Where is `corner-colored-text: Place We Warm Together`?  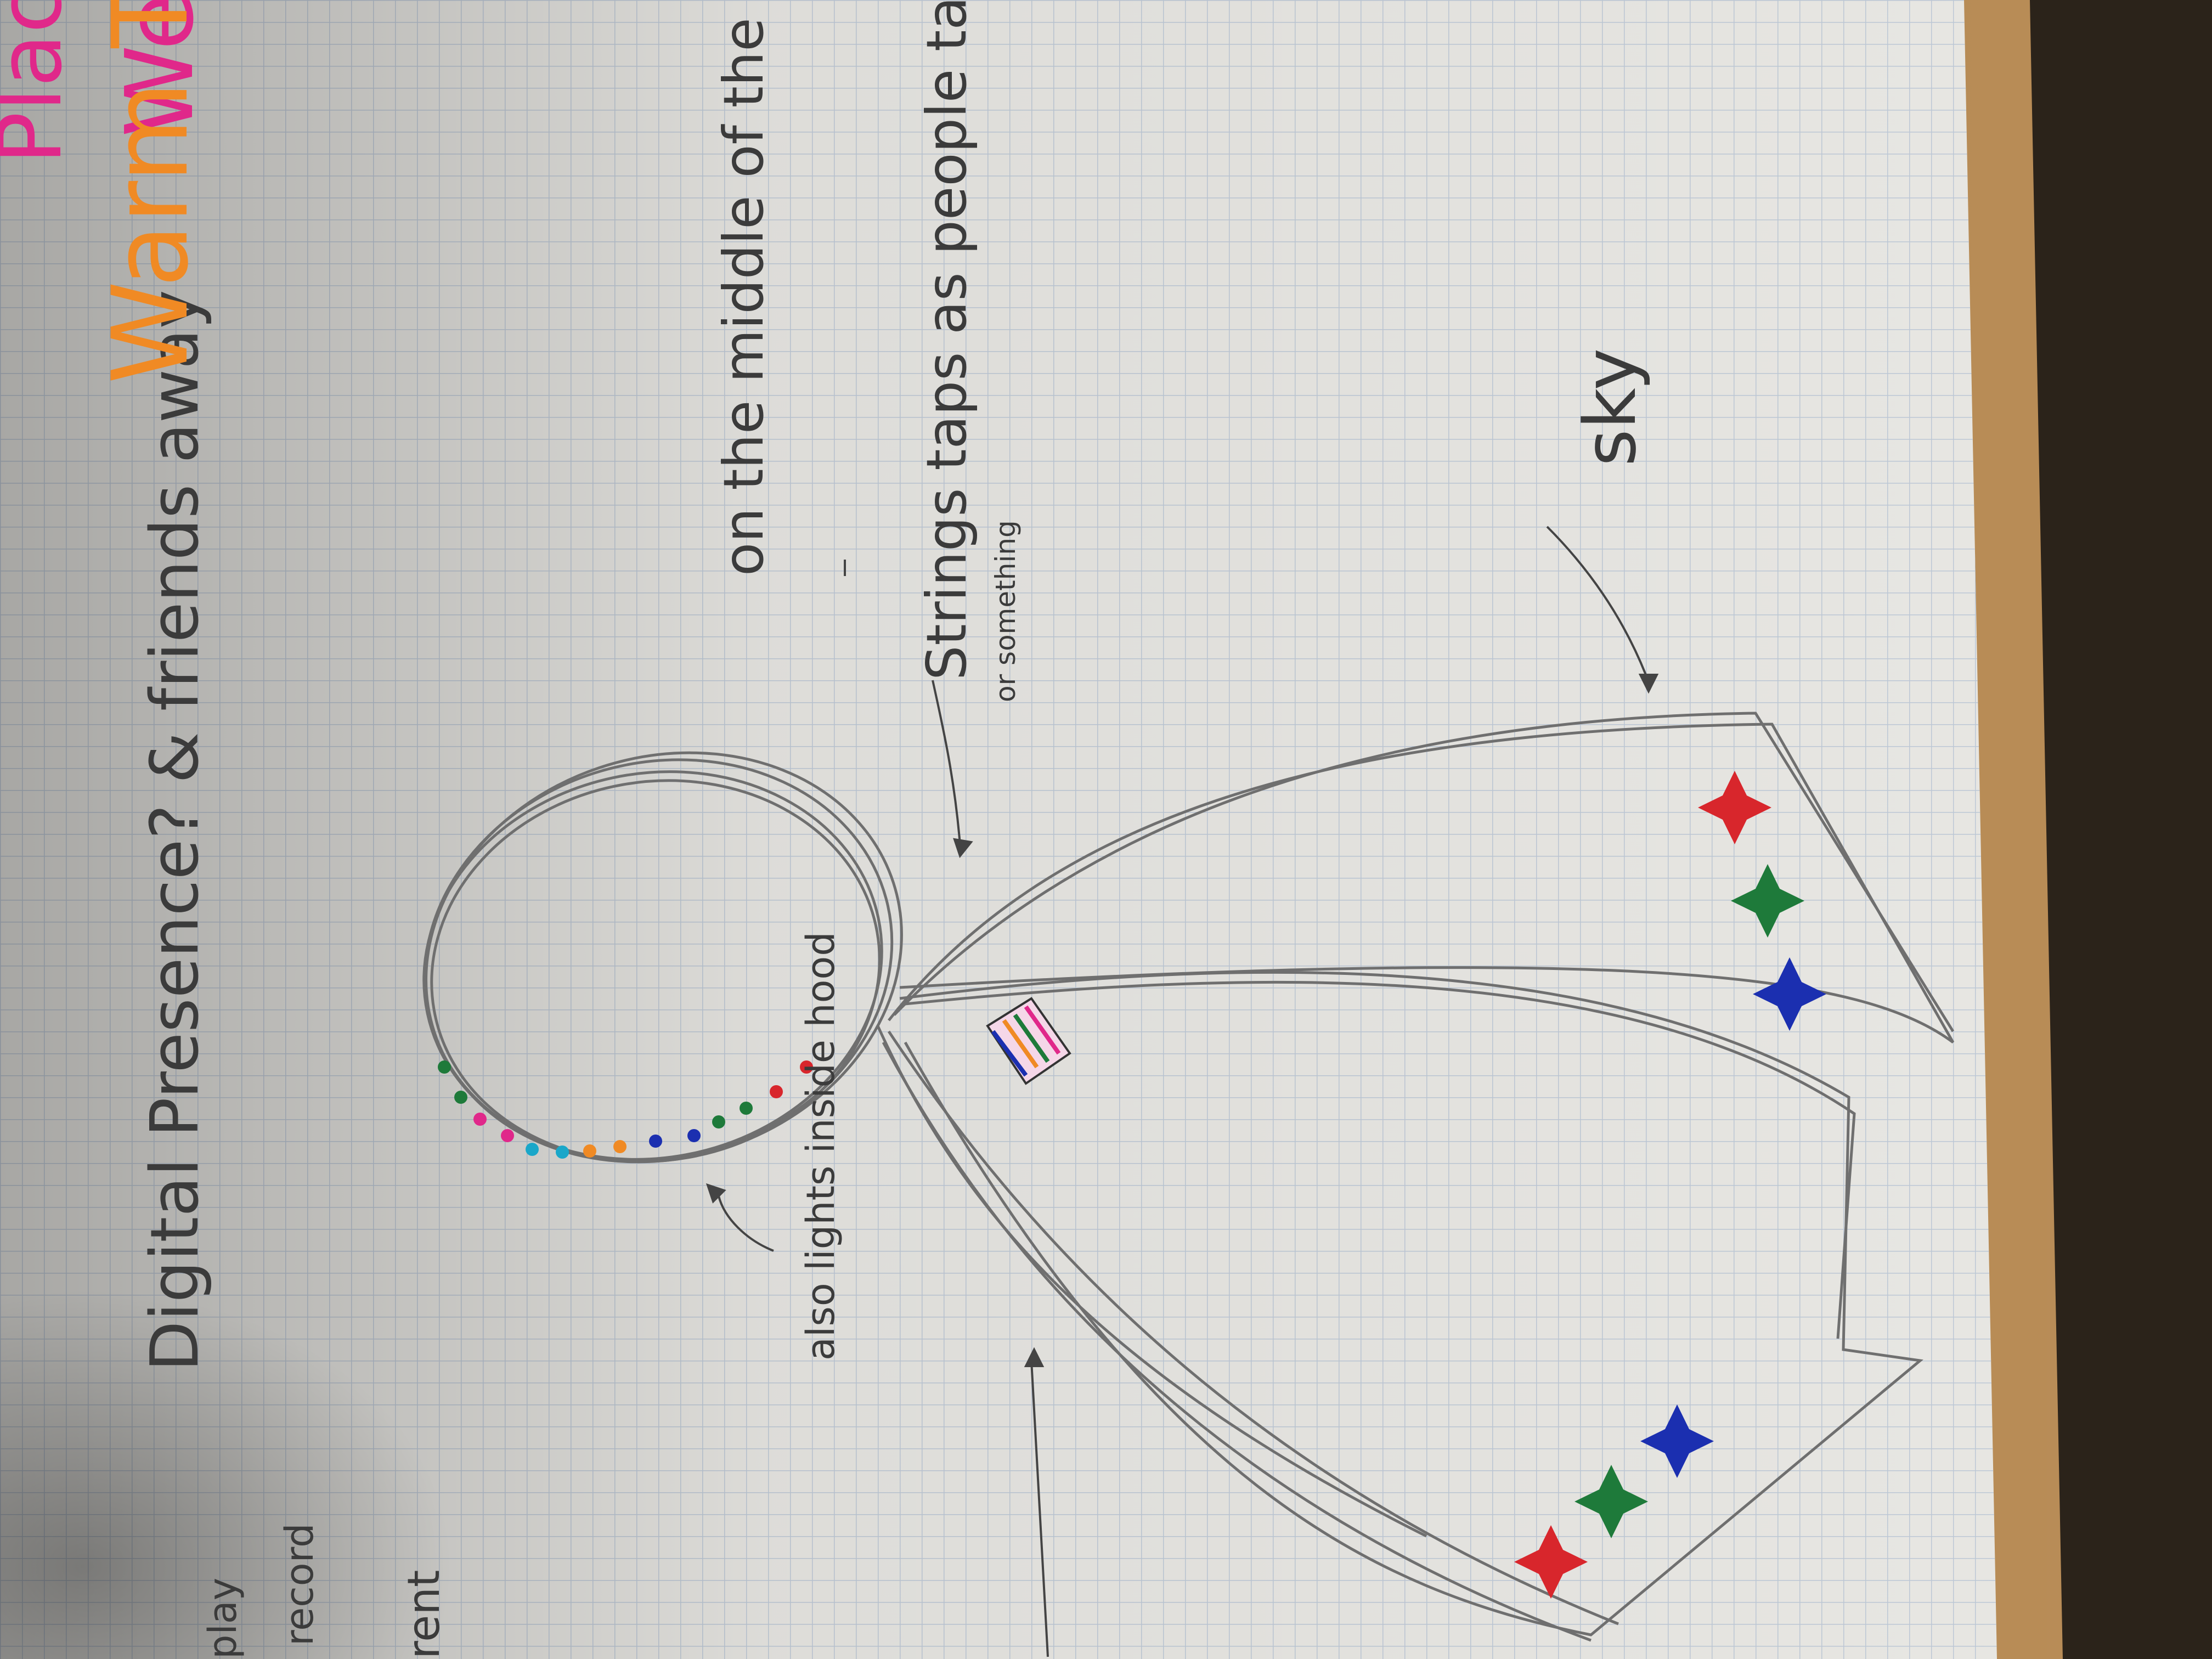 corner-colored-text: Place We Warm Together is located at coordinates (108, 192).